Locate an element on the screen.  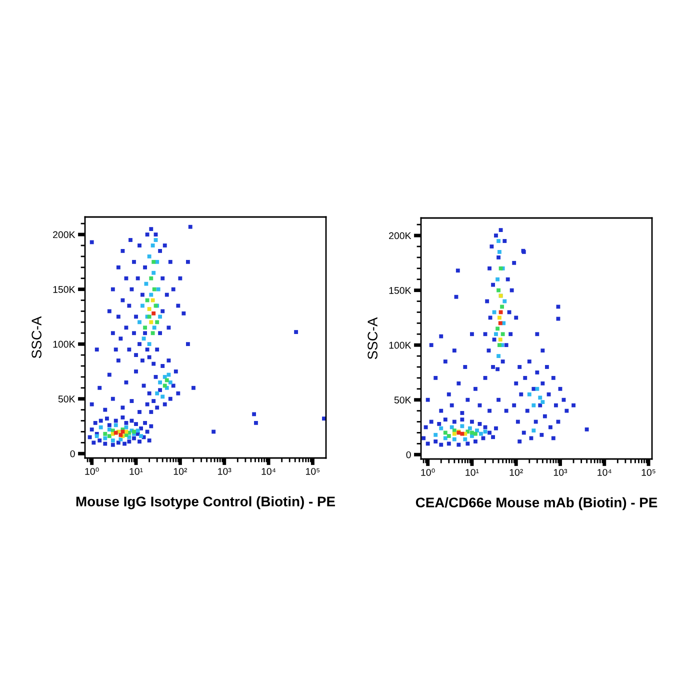
x-axis-title: CEA/CD66e Mouse mAb (Biotin) - PE is located at coordinates (537, 503).